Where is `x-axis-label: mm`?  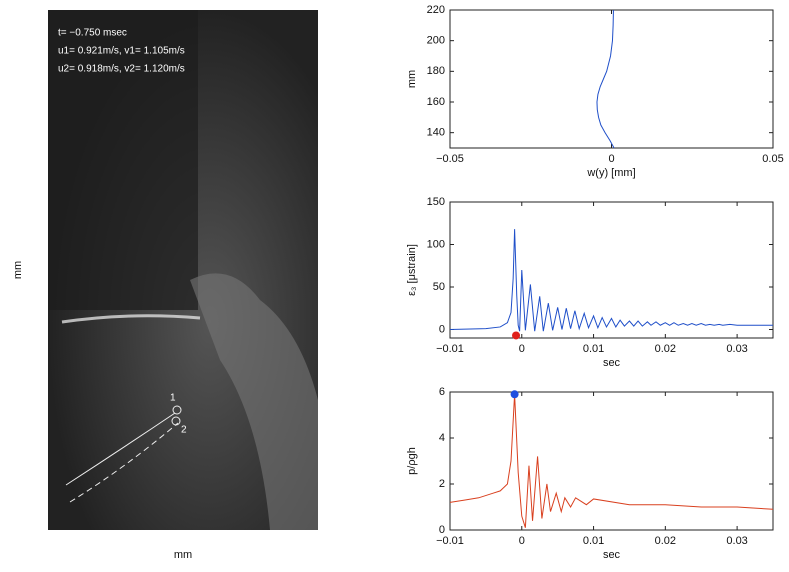 x-axis-label: mm is located at coordinates (183, 555).